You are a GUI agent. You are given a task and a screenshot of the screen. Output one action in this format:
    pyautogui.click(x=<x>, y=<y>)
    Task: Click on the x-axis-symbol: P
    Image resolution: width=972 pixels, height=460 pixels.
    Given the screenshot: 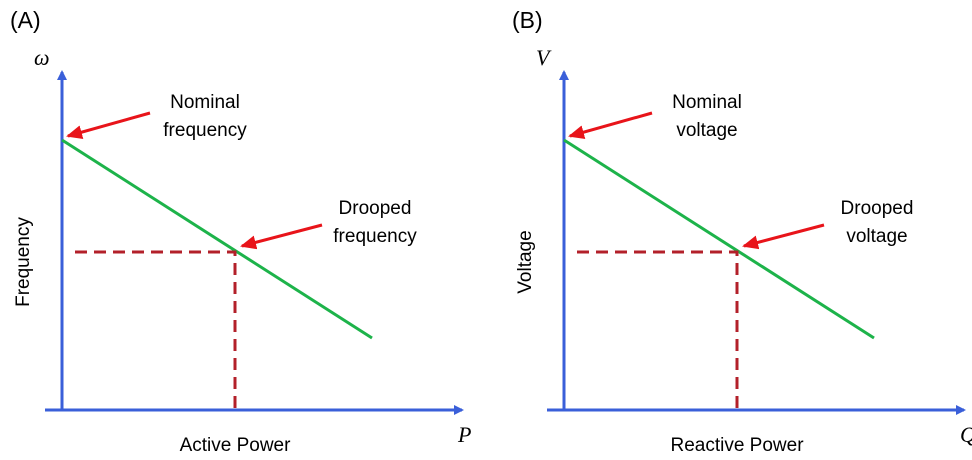 What is the action you would take?
    pyautogui.click(x=464, y=434)
    